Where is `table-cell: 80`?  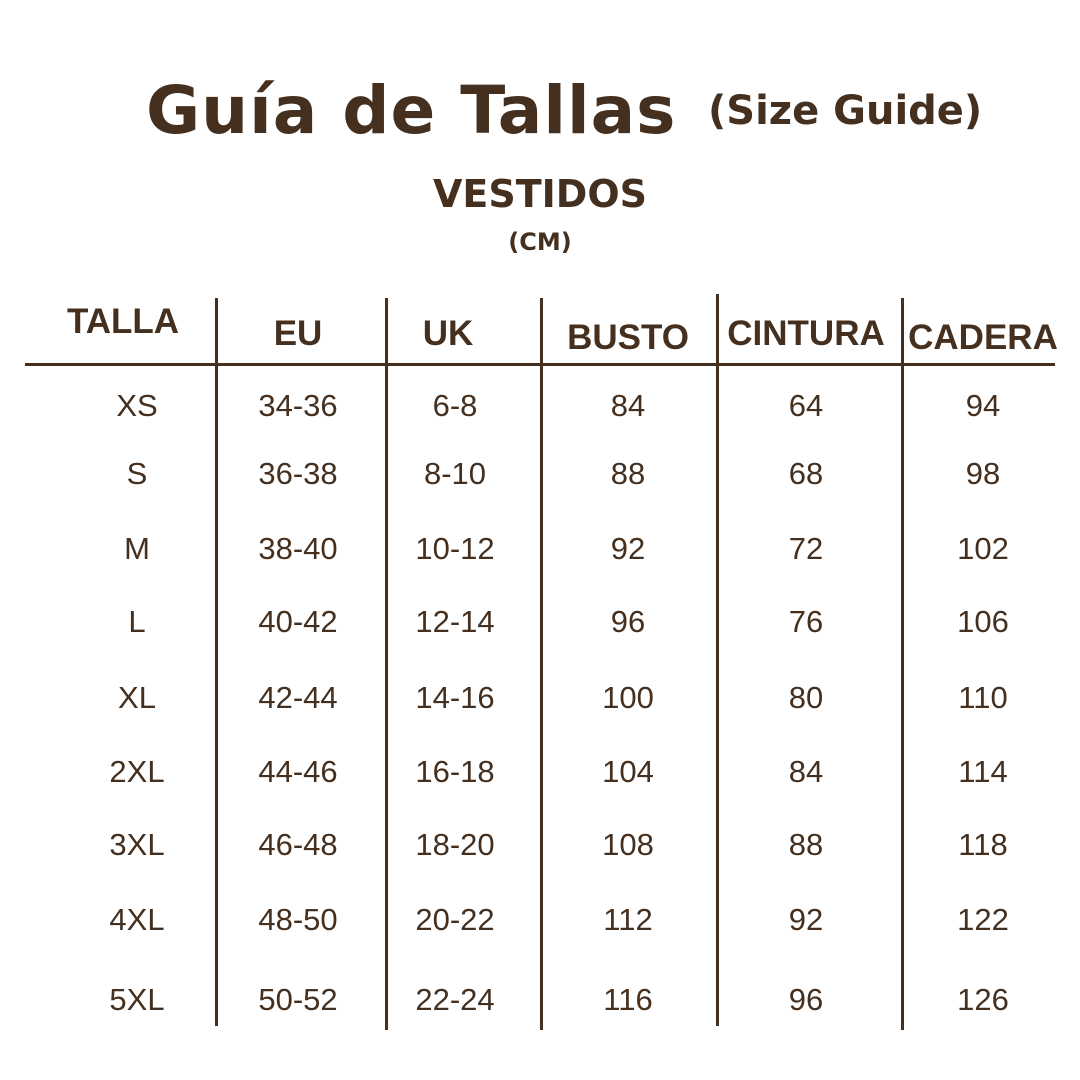
table-cell: 80 is located at coordinates (806, 697).